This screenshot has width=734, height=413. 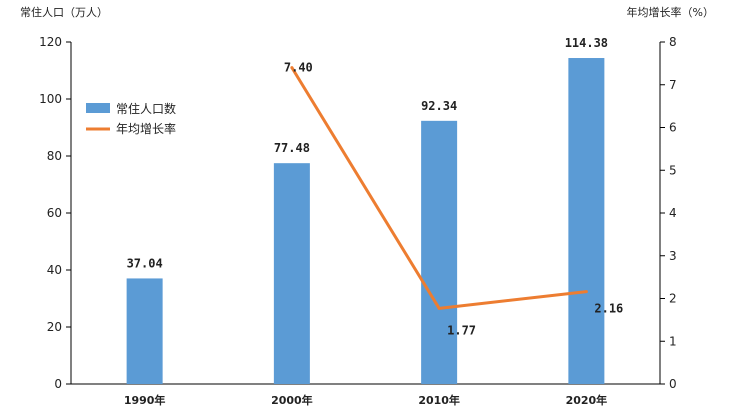 I want to click on line-value-label: 1.77, so click(x=461, y=330).